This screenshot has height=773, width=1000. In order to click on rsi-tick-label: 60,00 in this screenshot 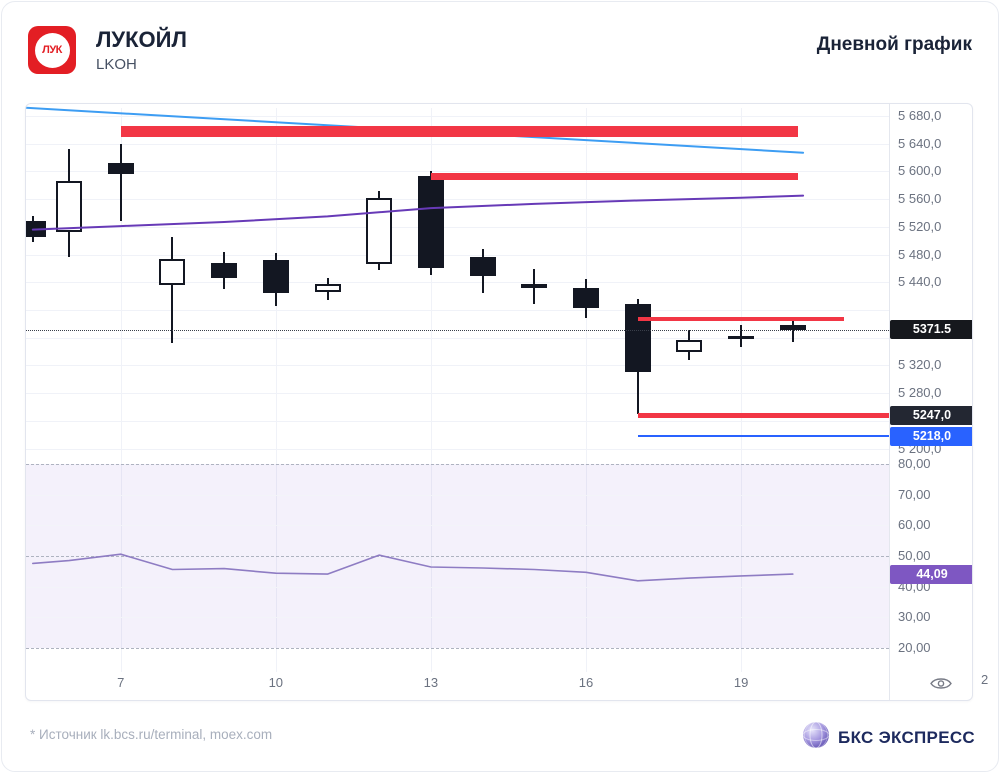, I will do `click(914, 525)`.